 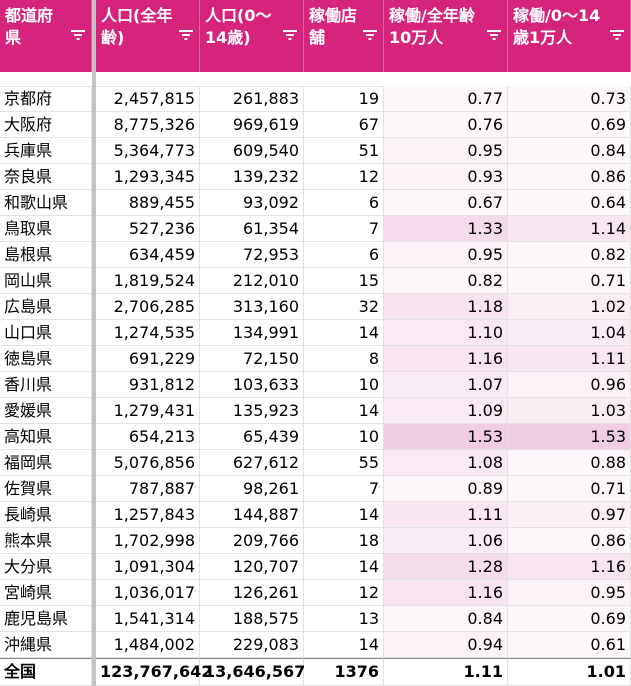 What do you see at coordinates (446, 36) in the screenshot?
I see `column-header: 稼働/全年齢10万人` at bounding box center [446, 36].